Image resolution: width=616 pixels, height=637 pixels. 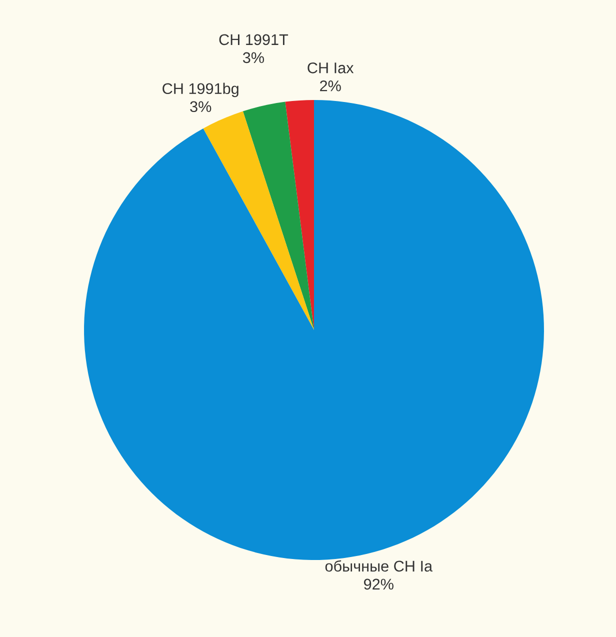 I want to click on slice-label: обычные СН Ia, so click(x=379, y=566).